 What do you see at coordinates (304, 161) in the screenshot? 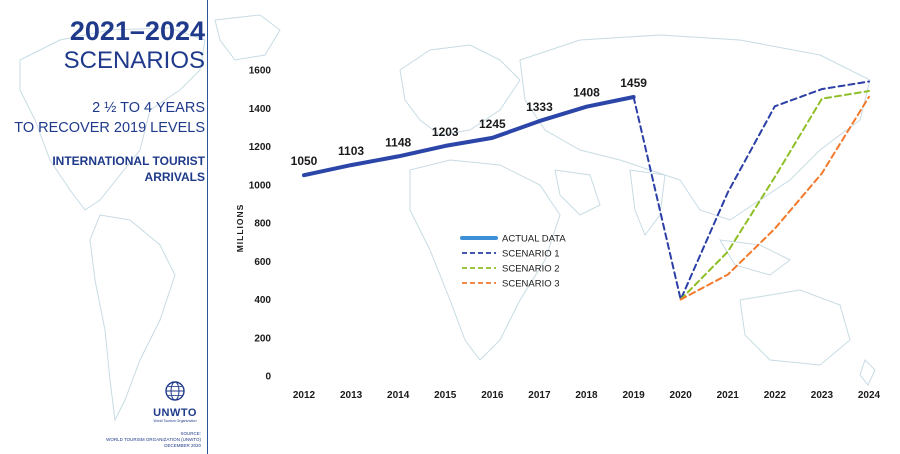
I see `data-label: 1050` at bounding box center [304, 161].